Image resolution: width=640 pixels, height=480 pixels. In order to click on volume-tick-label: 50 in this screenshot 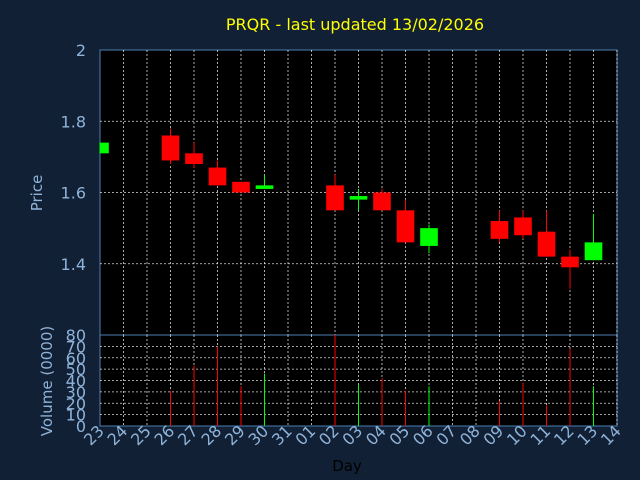, I will do `click(76, 369)`.